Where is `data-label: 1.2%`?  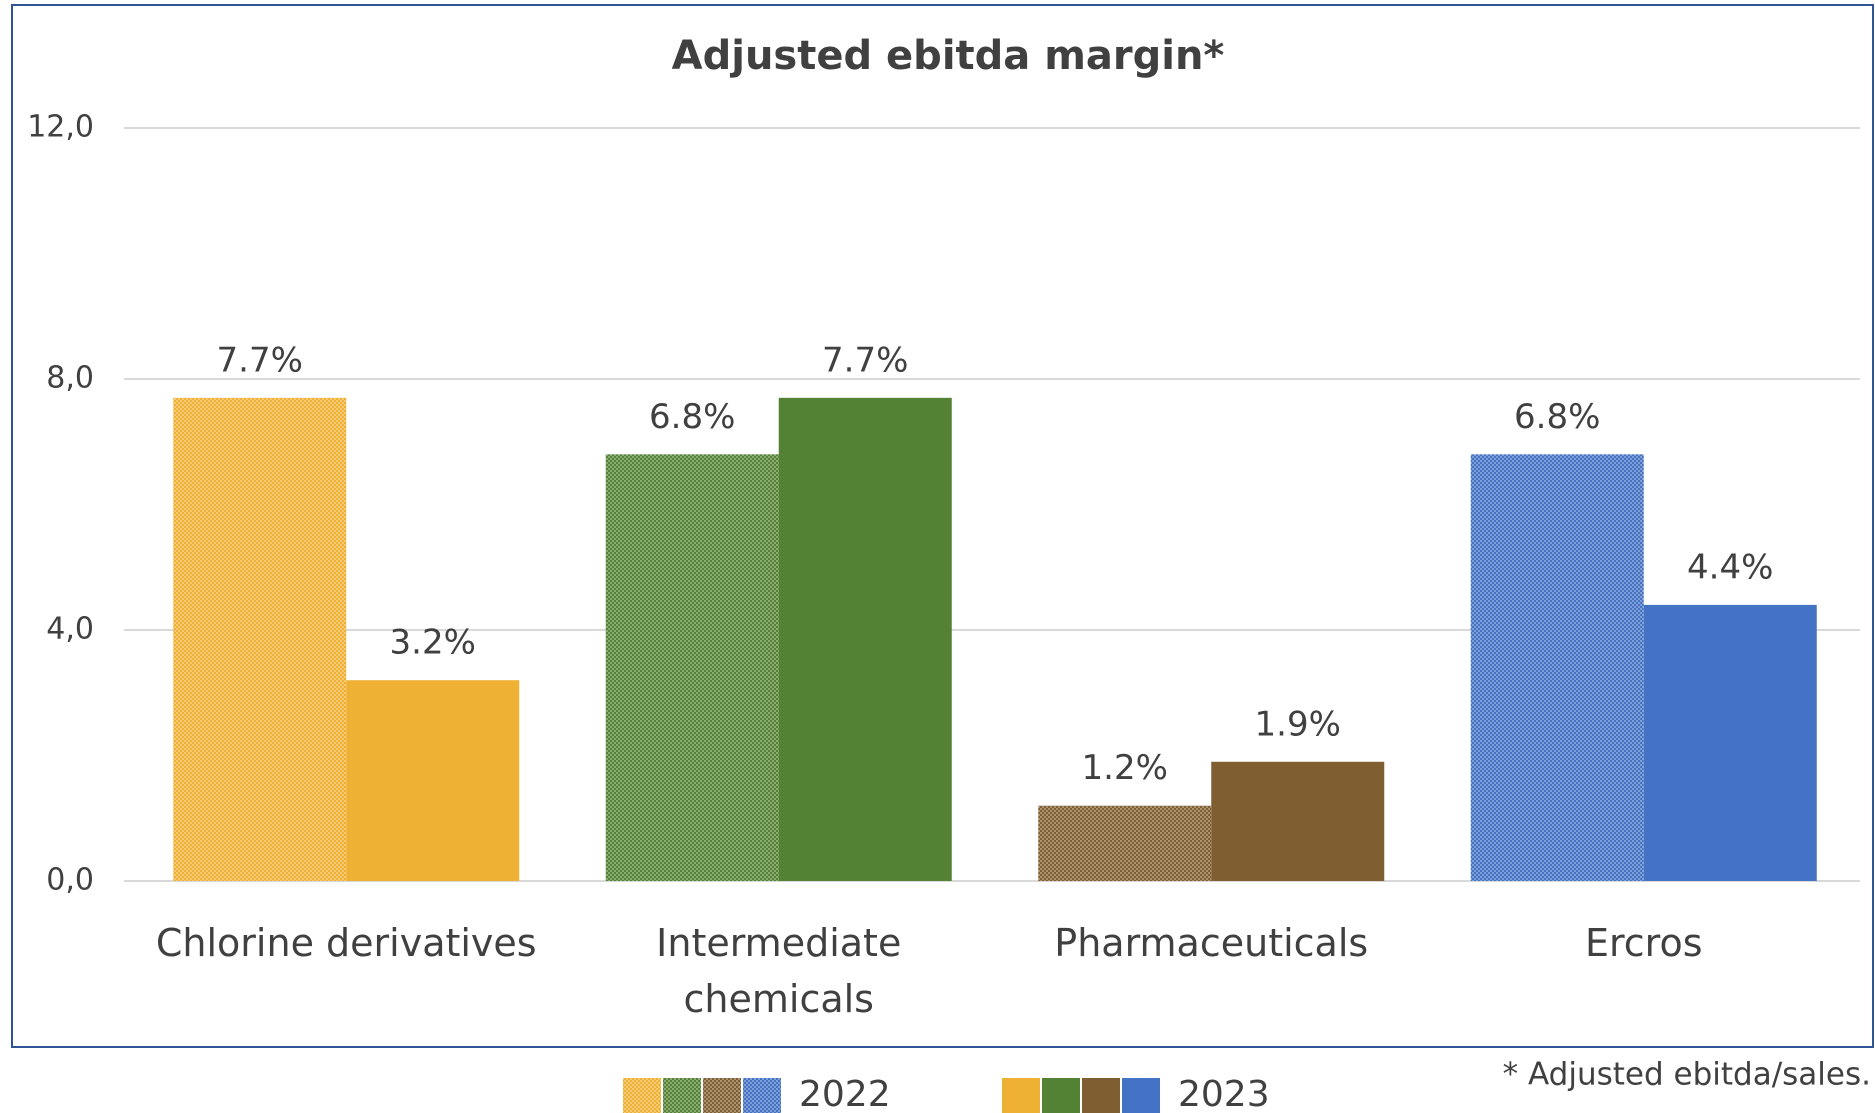
data-label: 1.2% is located at coordinates (1125, 768).